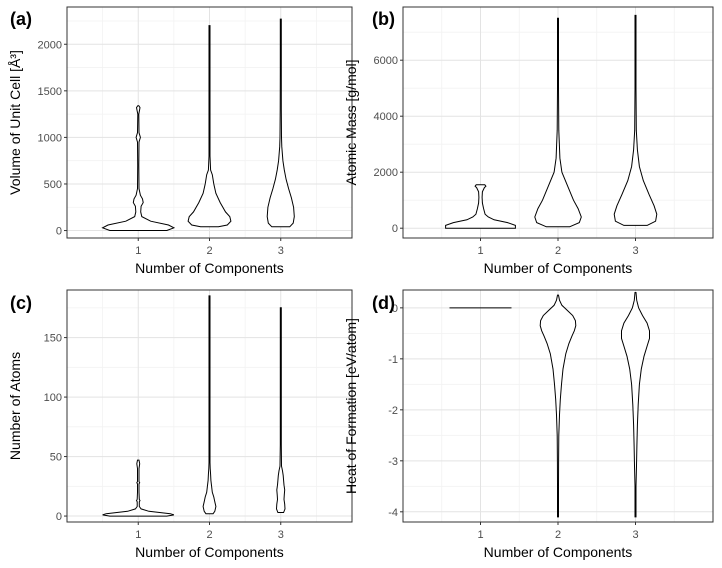 The height and width of the screenshot is (568, 722). What do you see at coordinates (386, 117) in the screenshot?
I see `y-tick-label: 4000` at bounding box center [386, 117].